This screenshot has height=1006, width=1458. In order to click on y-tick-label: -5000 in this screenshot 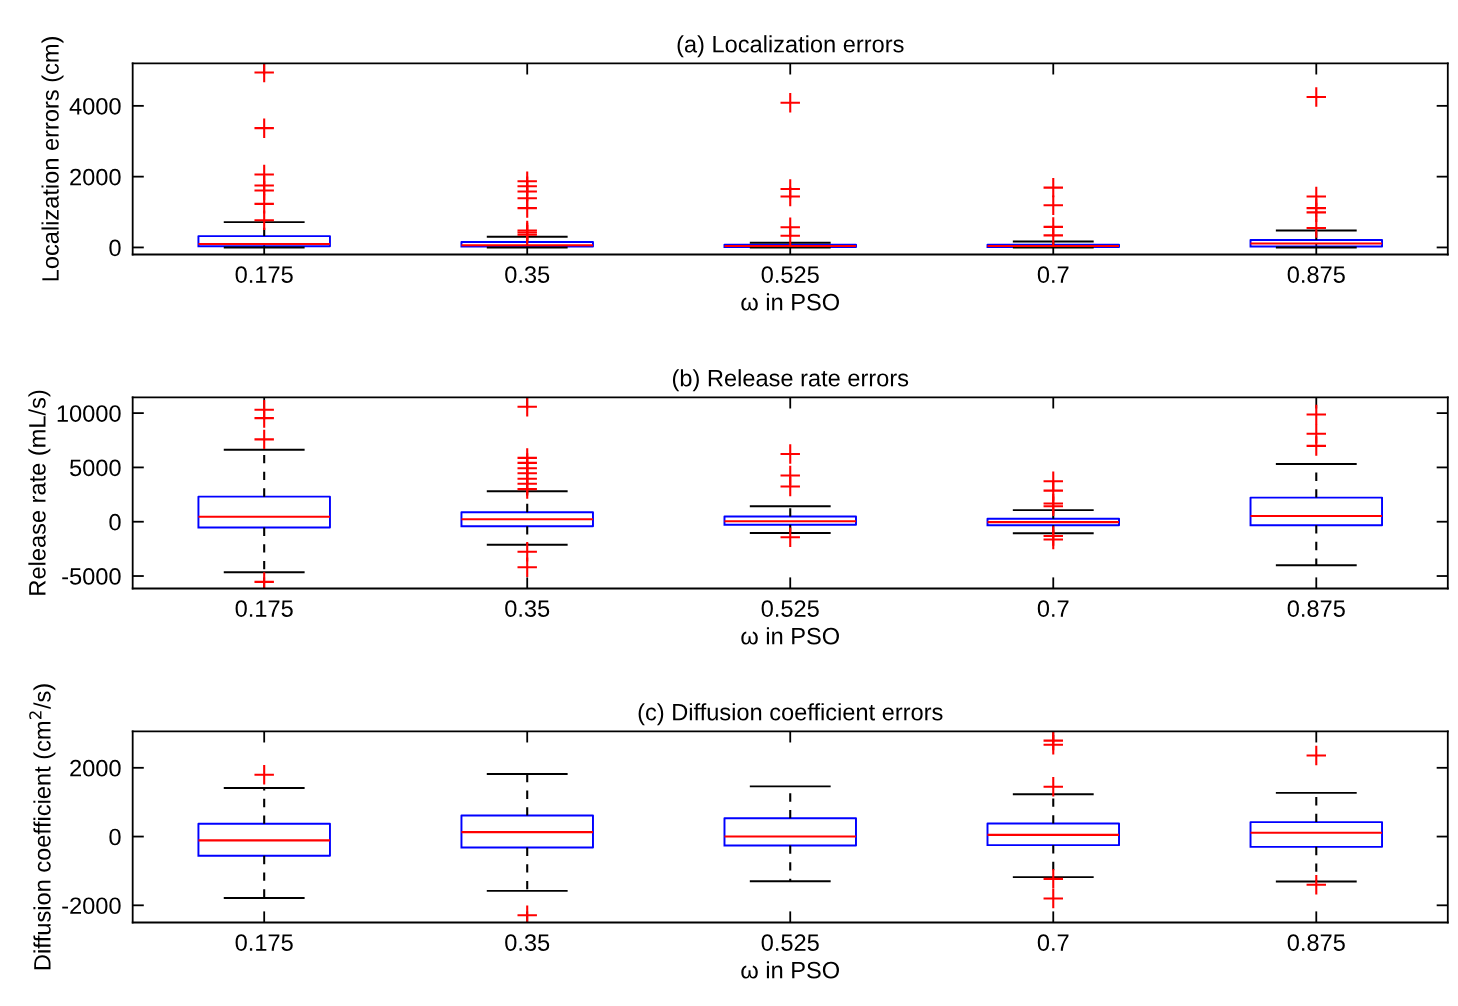, I will do `click(91, 576)`.